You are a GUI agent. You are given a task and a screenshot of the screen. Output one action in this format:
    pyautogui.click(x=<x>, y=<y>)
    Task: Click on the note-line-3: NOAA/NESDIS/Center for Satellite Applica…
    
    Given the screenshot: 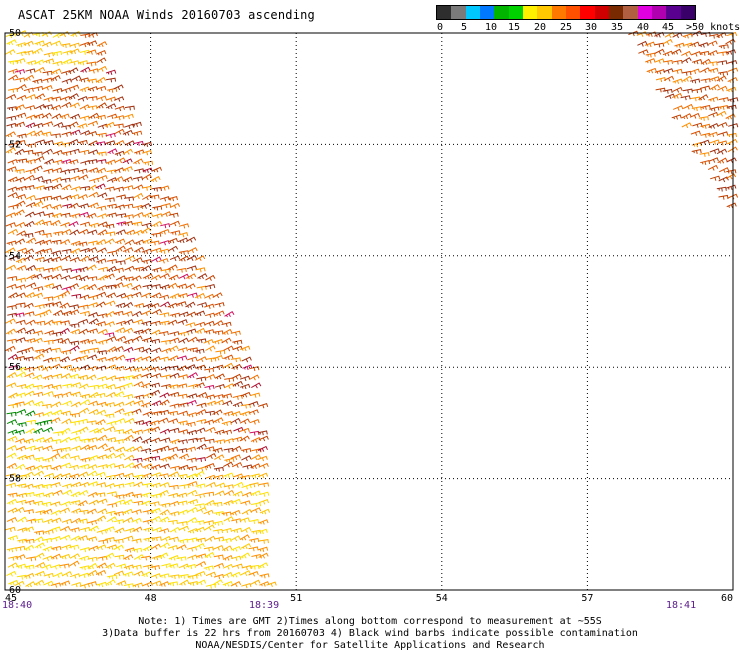 What is the action you would take?
    pyautogui.click(x=370, y=645)
    